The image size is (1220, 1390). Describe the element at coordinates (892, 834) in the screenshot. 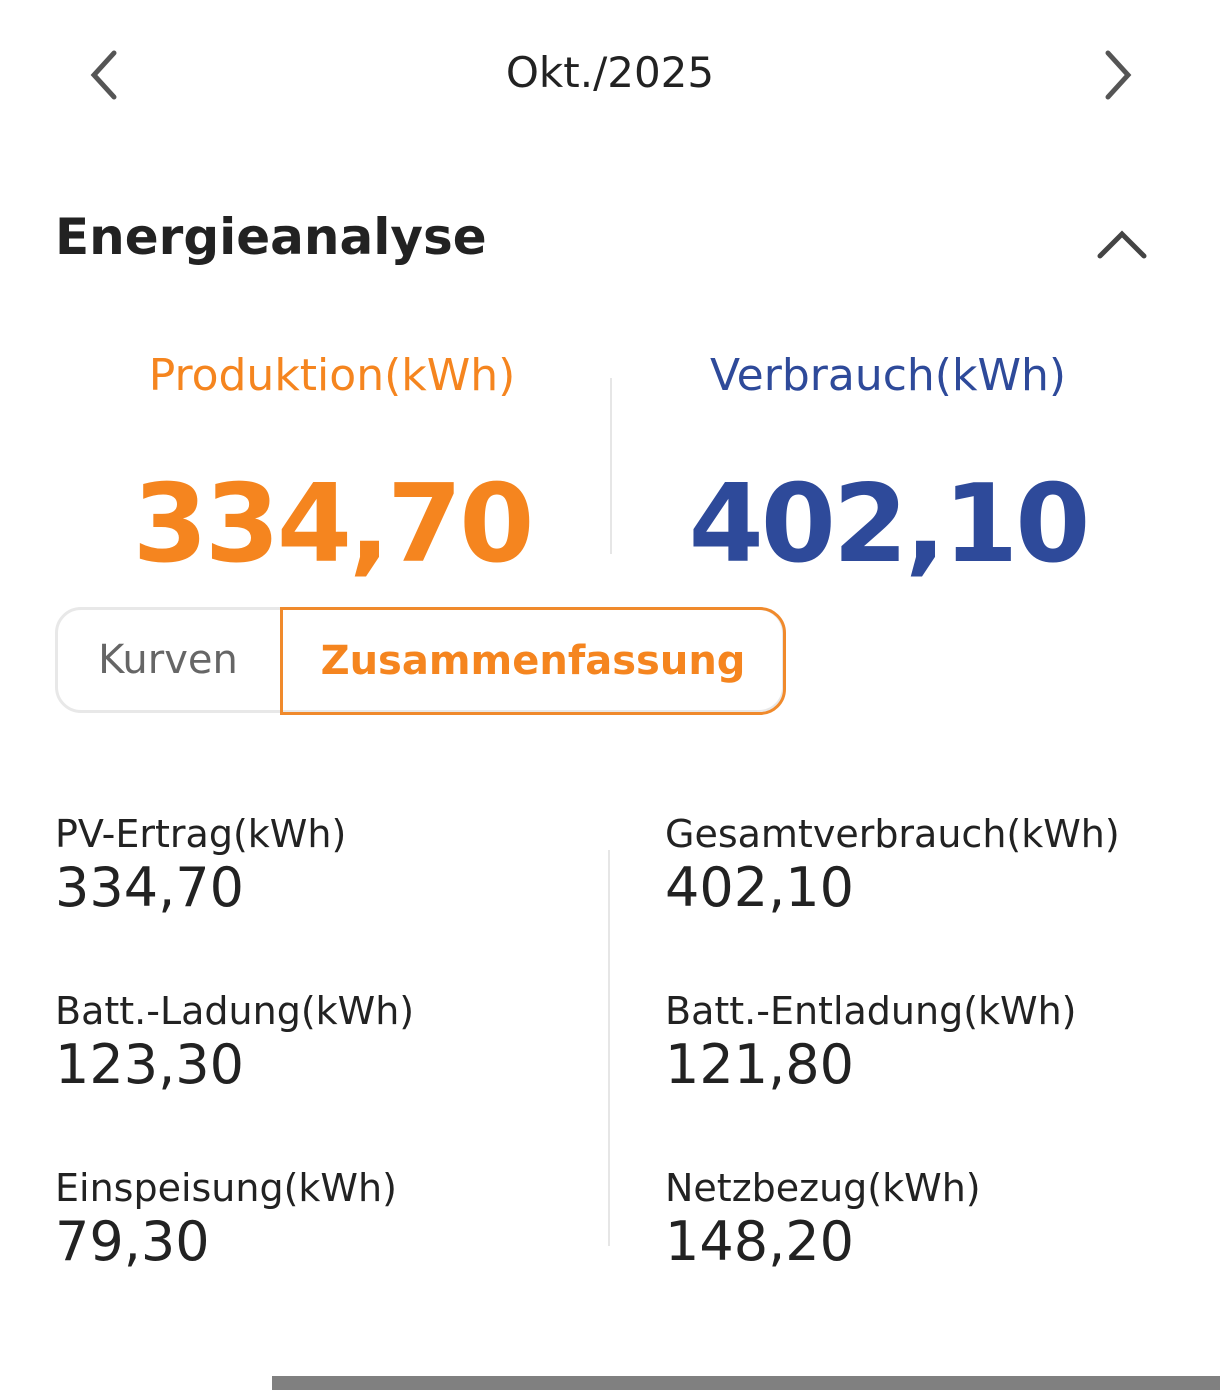

I see `summary-label: Gesamtverbrauch(kWh)` at that location.